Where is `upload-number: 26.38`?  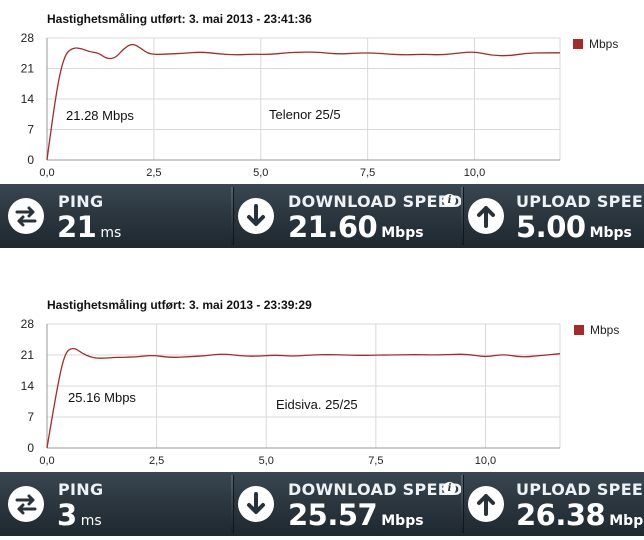 upload-number: 26.38 is located at coordinates (561, 515).